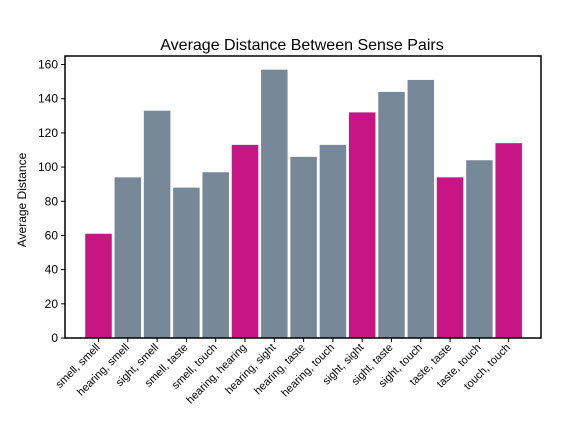  Describe the element at coordinates (54, 338) in the screenshot. I see `y-tick-label-0: 0` at that location.